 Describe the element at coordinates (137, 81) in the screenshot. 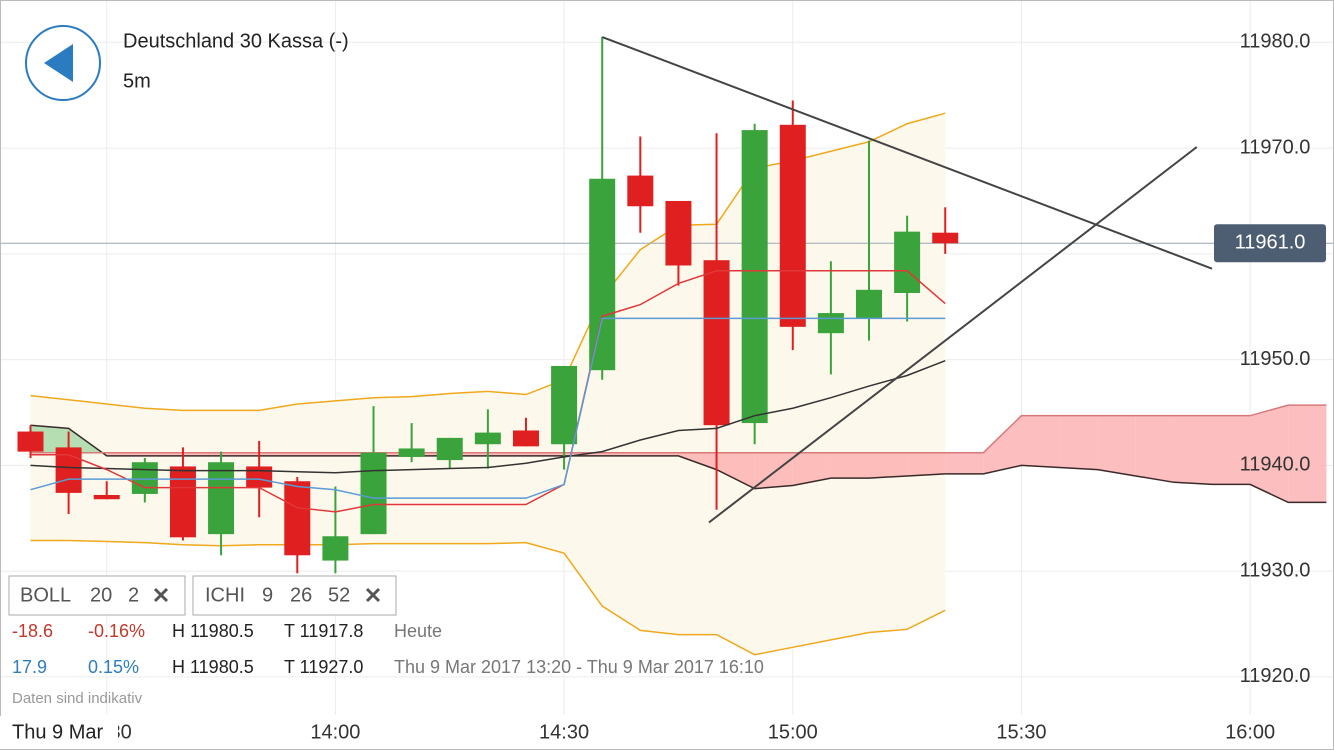

I see `interval: 5m` at that location.